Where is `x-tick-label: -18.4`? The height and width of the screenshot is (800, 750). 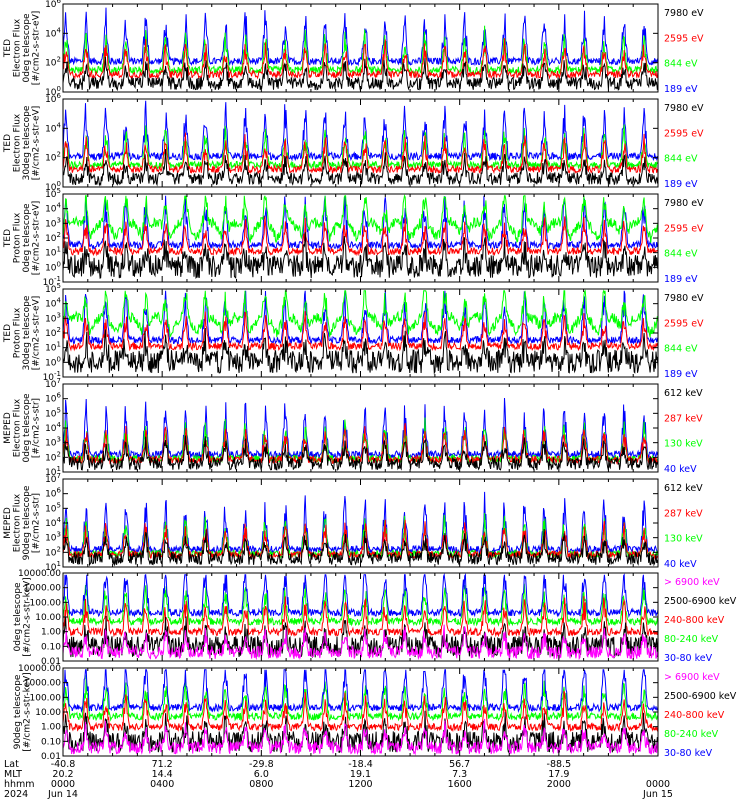 x-tick-label: -18.4 is located at coordinates (360, 764).